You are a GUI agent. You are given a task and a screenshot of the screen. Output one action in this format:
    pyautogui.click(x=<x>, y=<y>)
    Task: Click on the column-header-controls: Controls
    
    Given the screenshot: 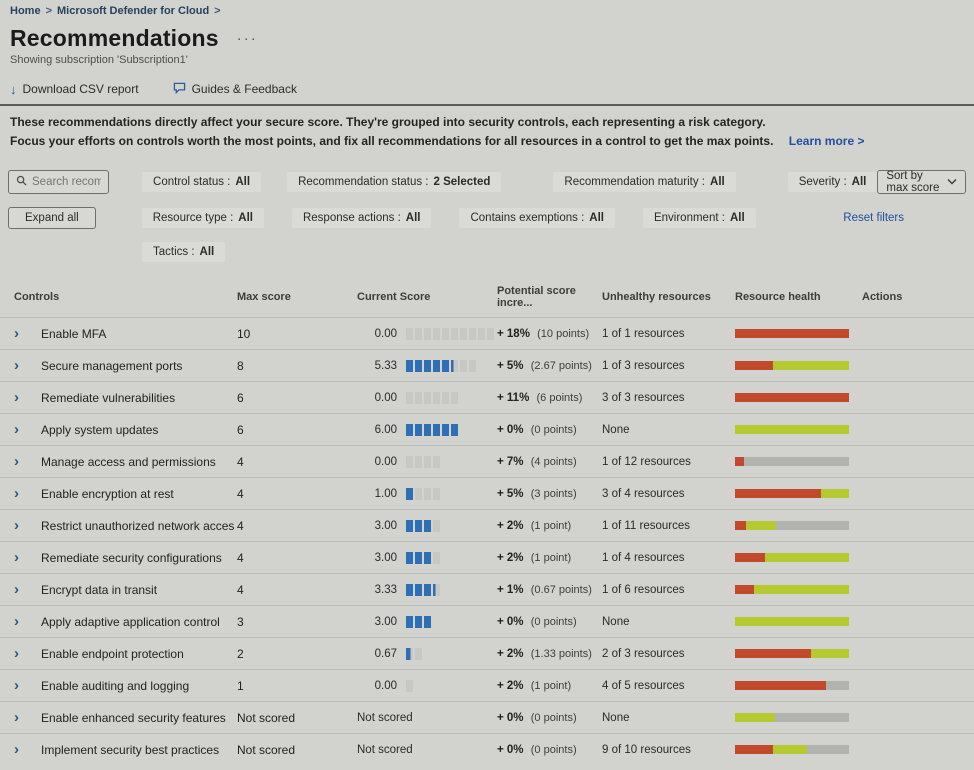 What is the action you would take?
    pyautogui.click(x=37, y=297)
    